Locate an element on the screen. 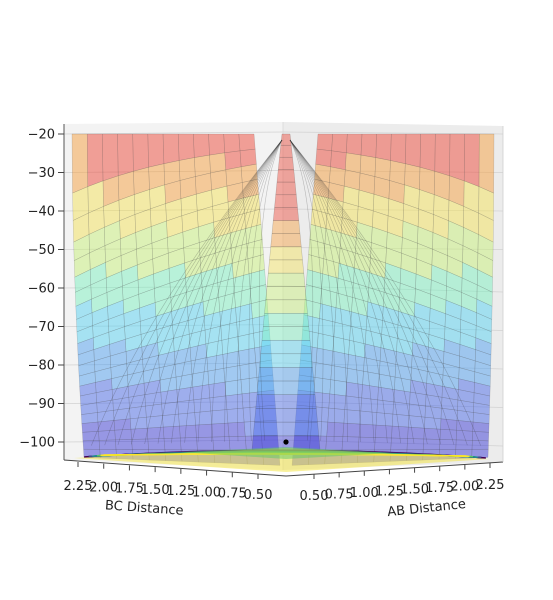 Image resolution: width=553 pixels, height=600 pixels. bc-tick-label: 1.50 is located at coordinates (155, 490).